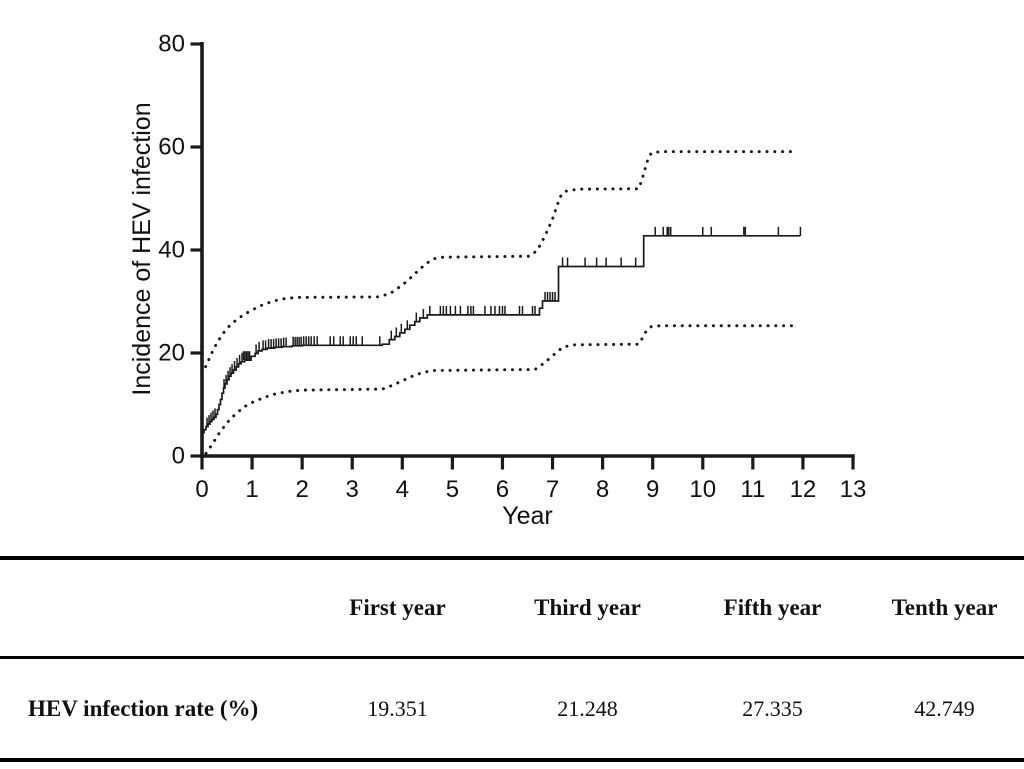 The width and height of the screenshot is (1024, 769). Describe the element at coordinates (142, 248) in the screenshot. I see `y-axis-title: Incidence of HEV infection` at that location.